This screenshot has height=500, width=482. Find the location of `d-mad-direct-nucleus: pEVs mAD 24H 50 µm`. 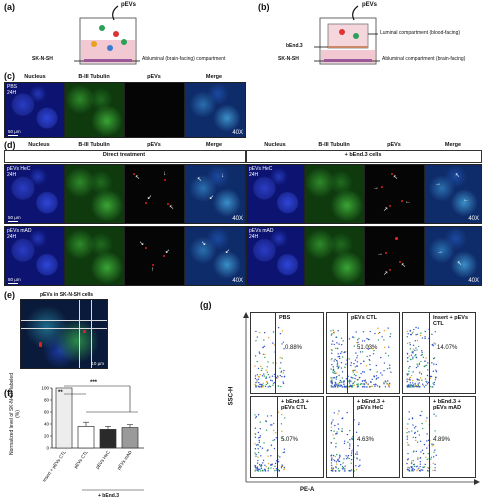

d-mad-direct-nucleus: pEVs mAD 24H 50 µm is located at coordinates (35, 256).